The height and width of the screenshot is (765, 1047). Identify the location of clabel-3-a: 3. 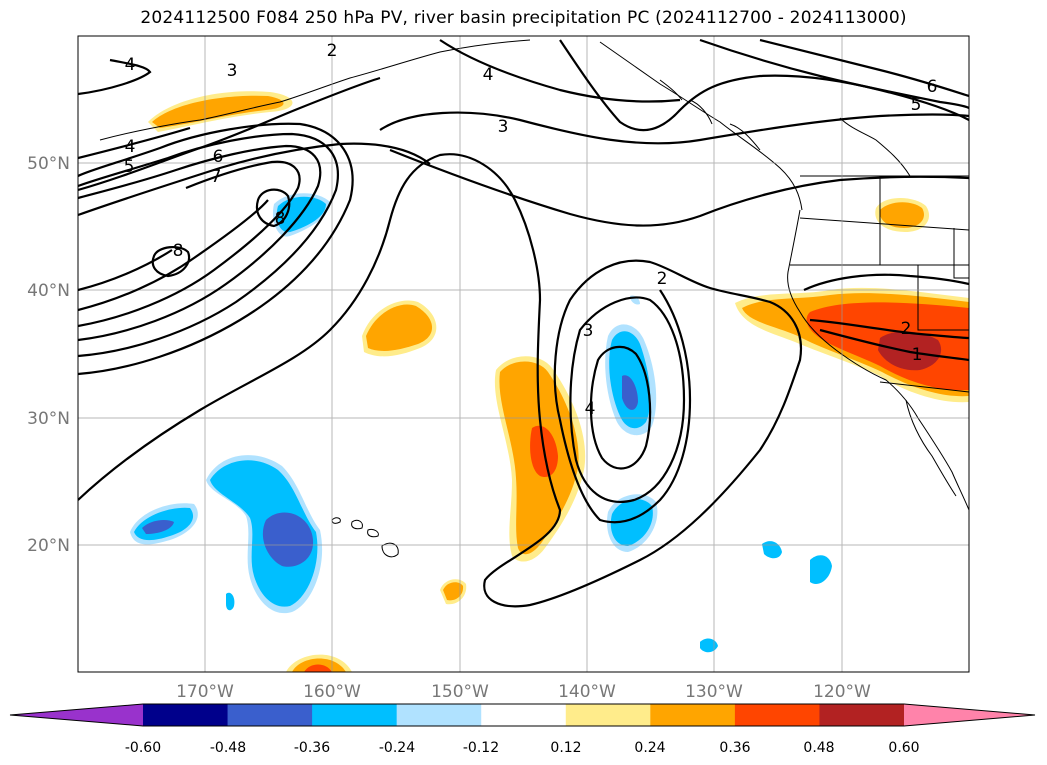
(232, 71).